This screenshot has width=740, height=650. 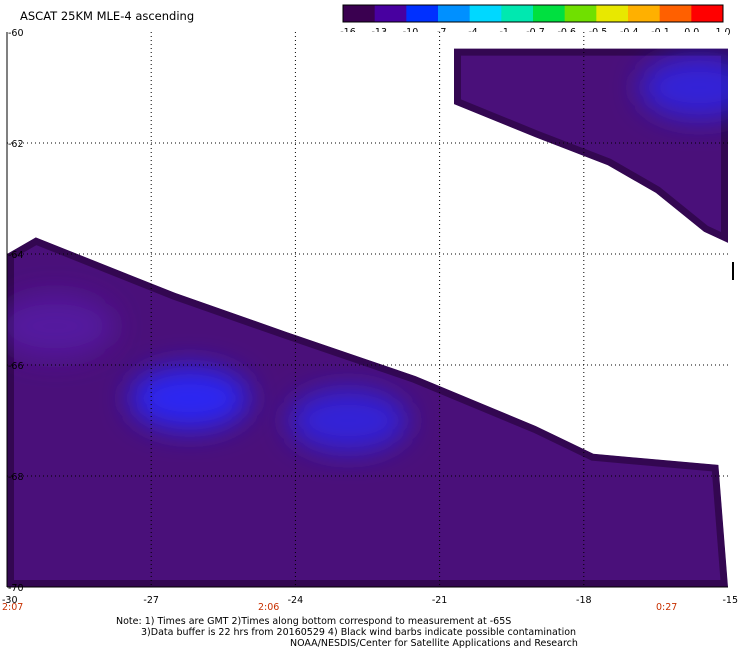 I want to click on longitude-labels: -30 -27 -24 -21 -18 -15, so click(x=370, y=600).